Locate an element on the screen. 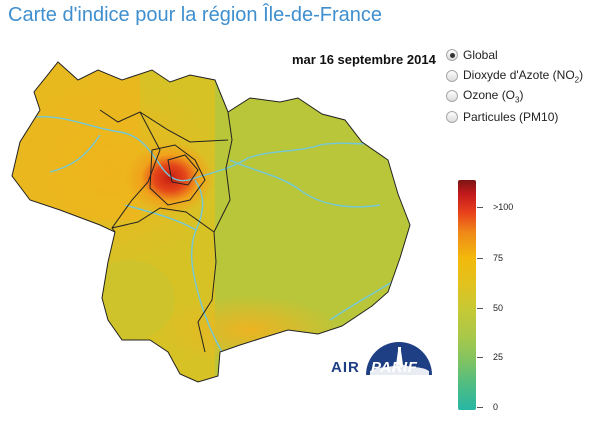  legend-label-0: 0 is located at coordinates (496, 407).